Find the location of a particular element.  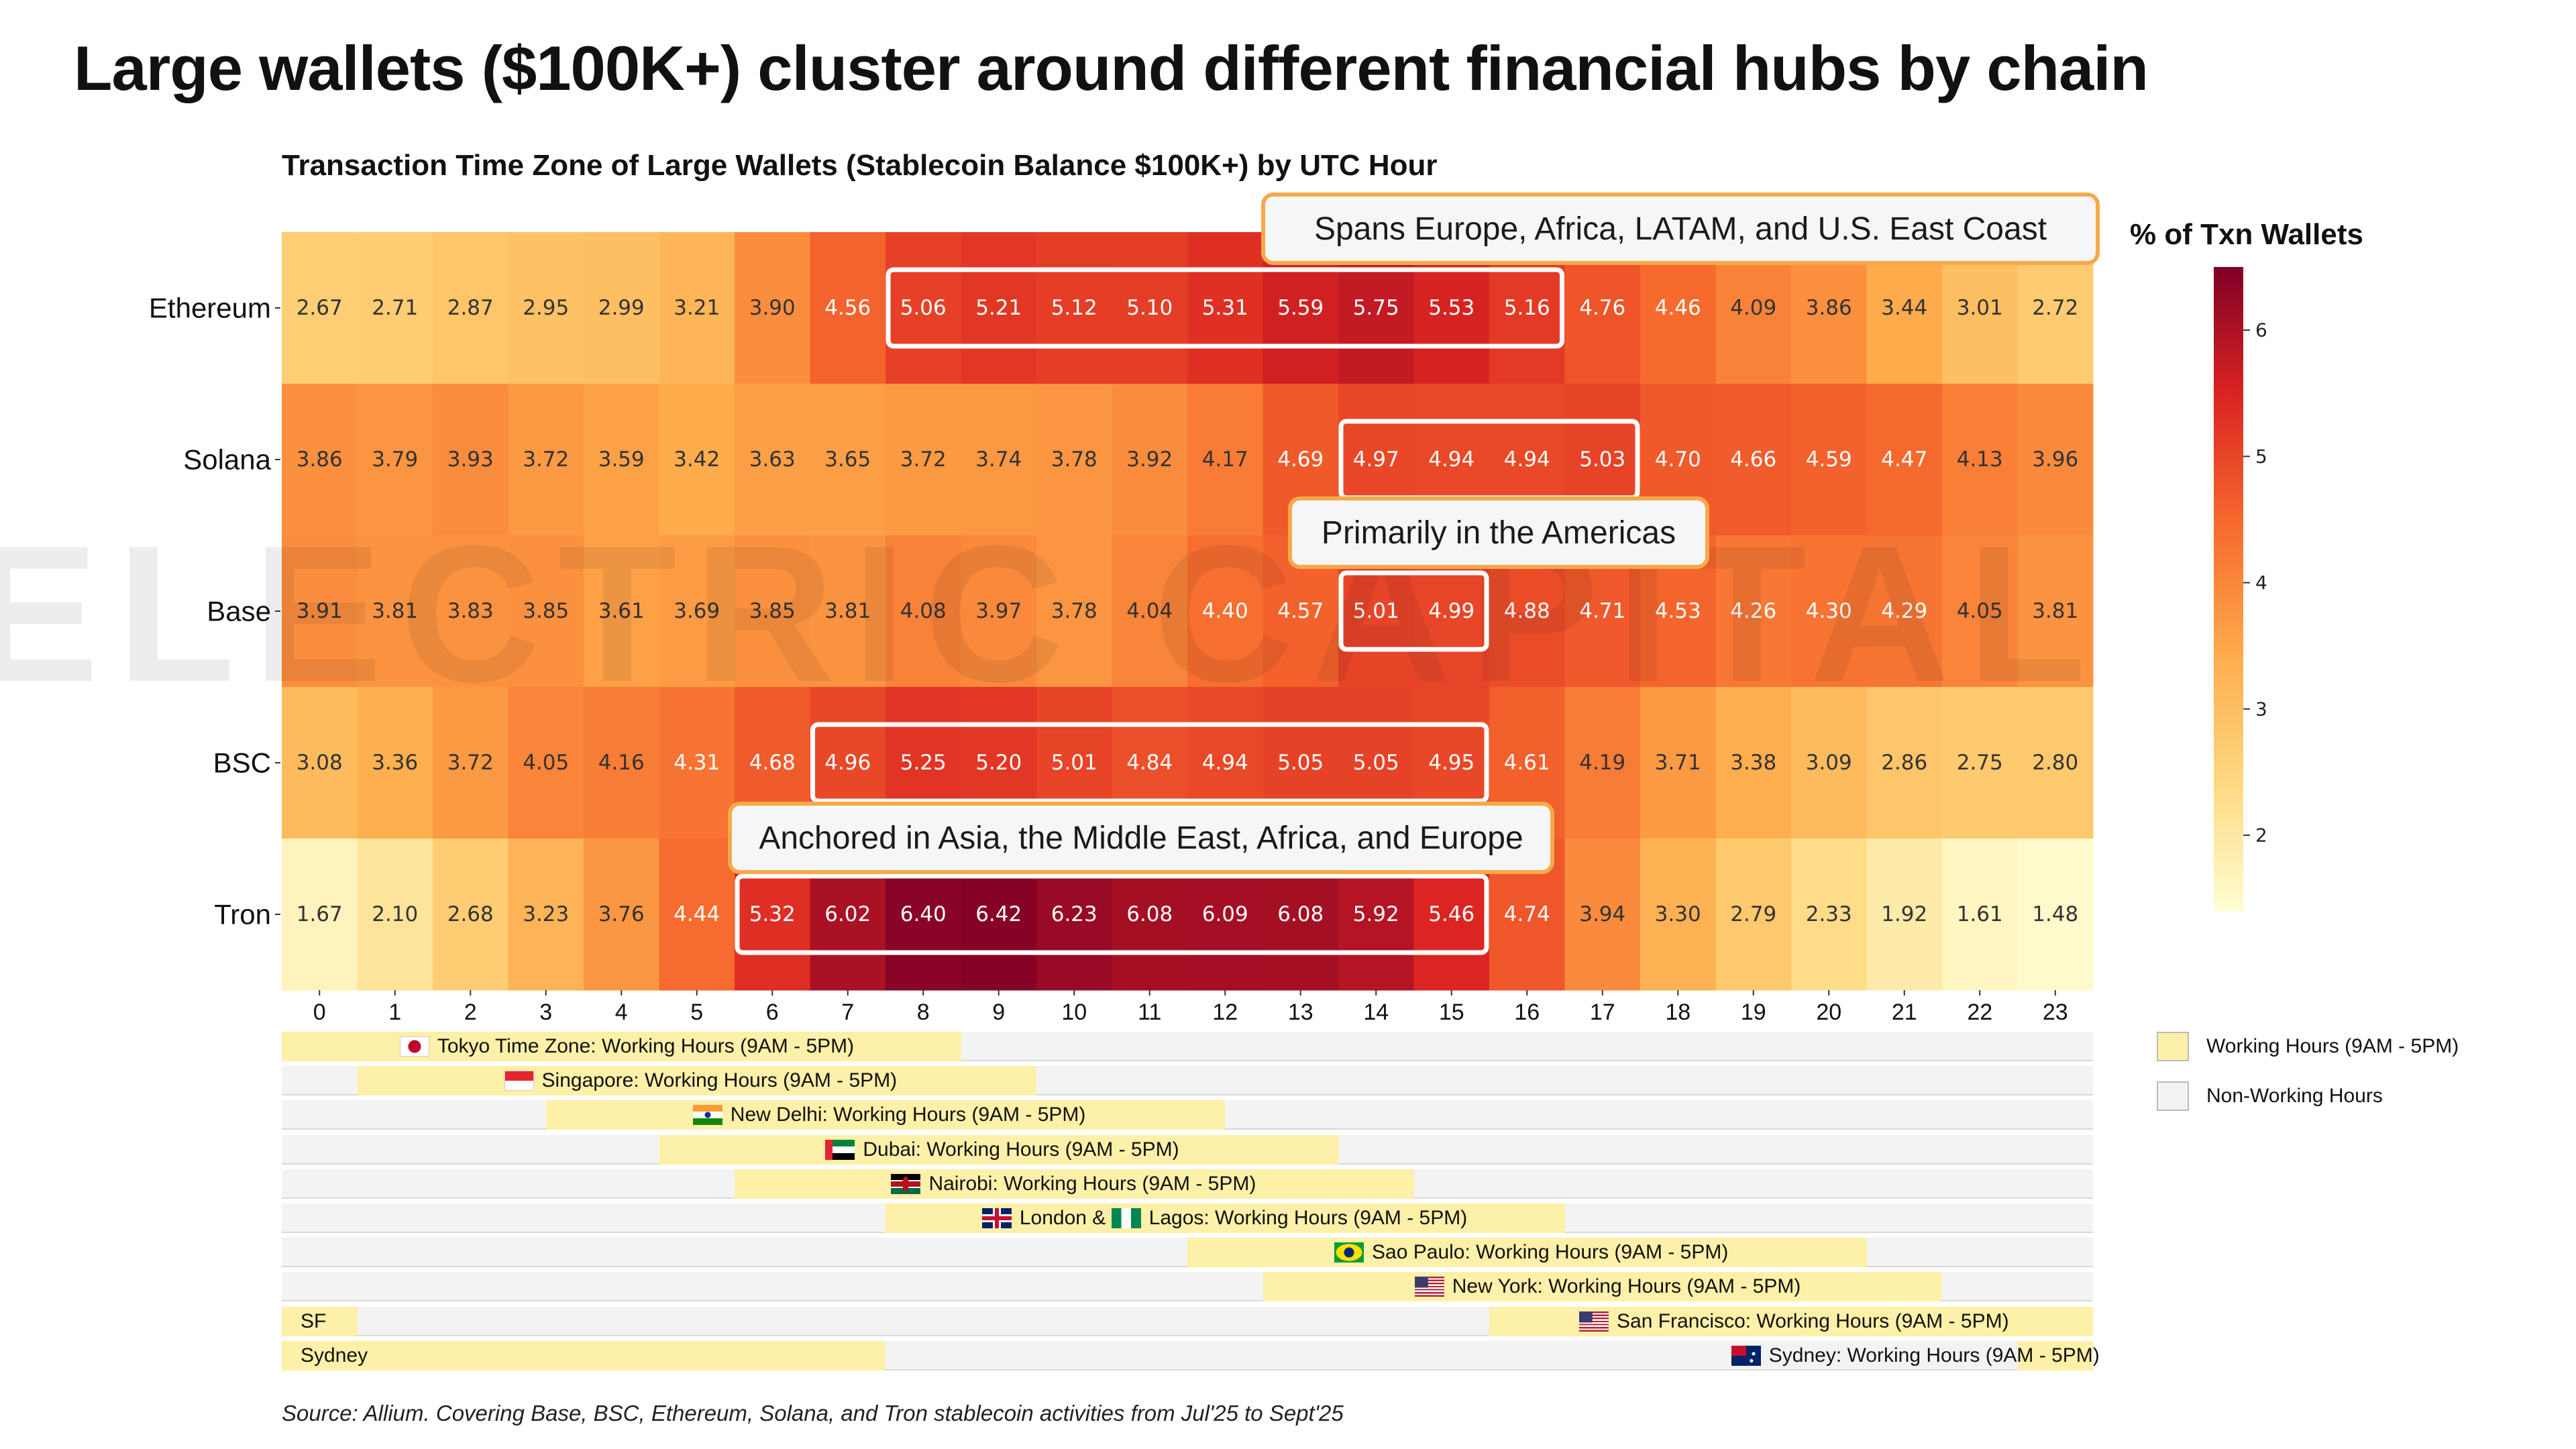

cell-value-label: 4.61 is located at coordinates (1527, 763).